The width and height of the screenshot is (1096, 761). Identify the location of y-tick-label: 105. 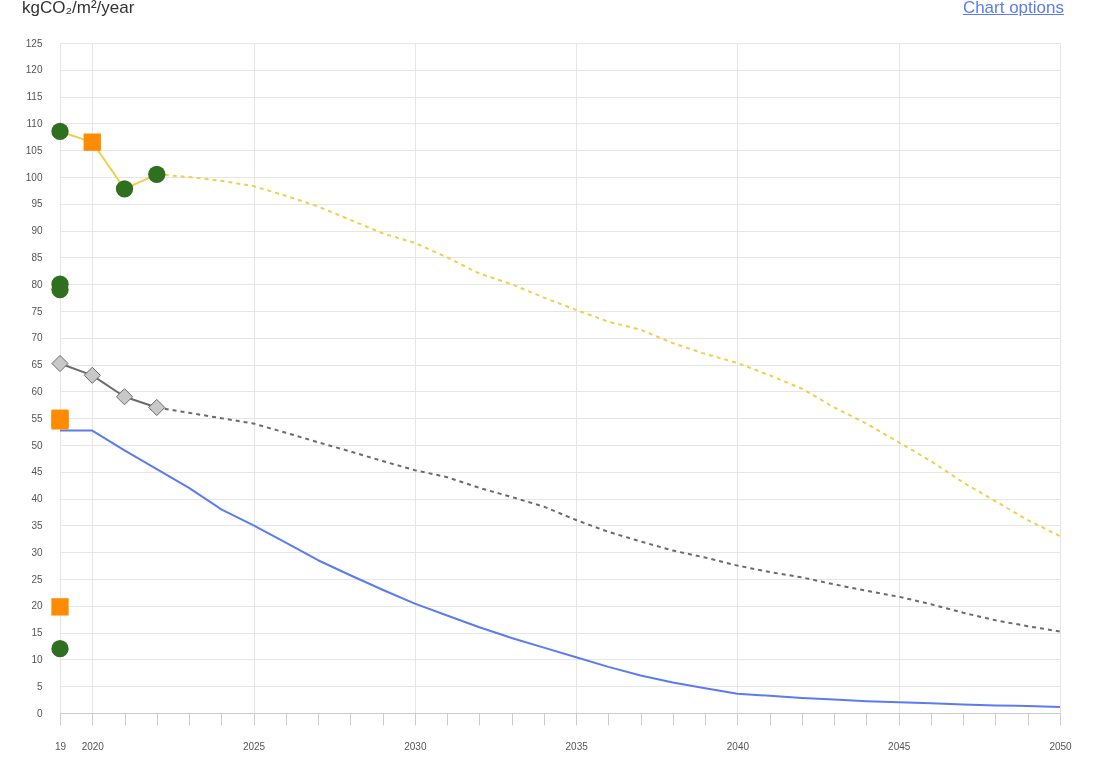
(34, 150).